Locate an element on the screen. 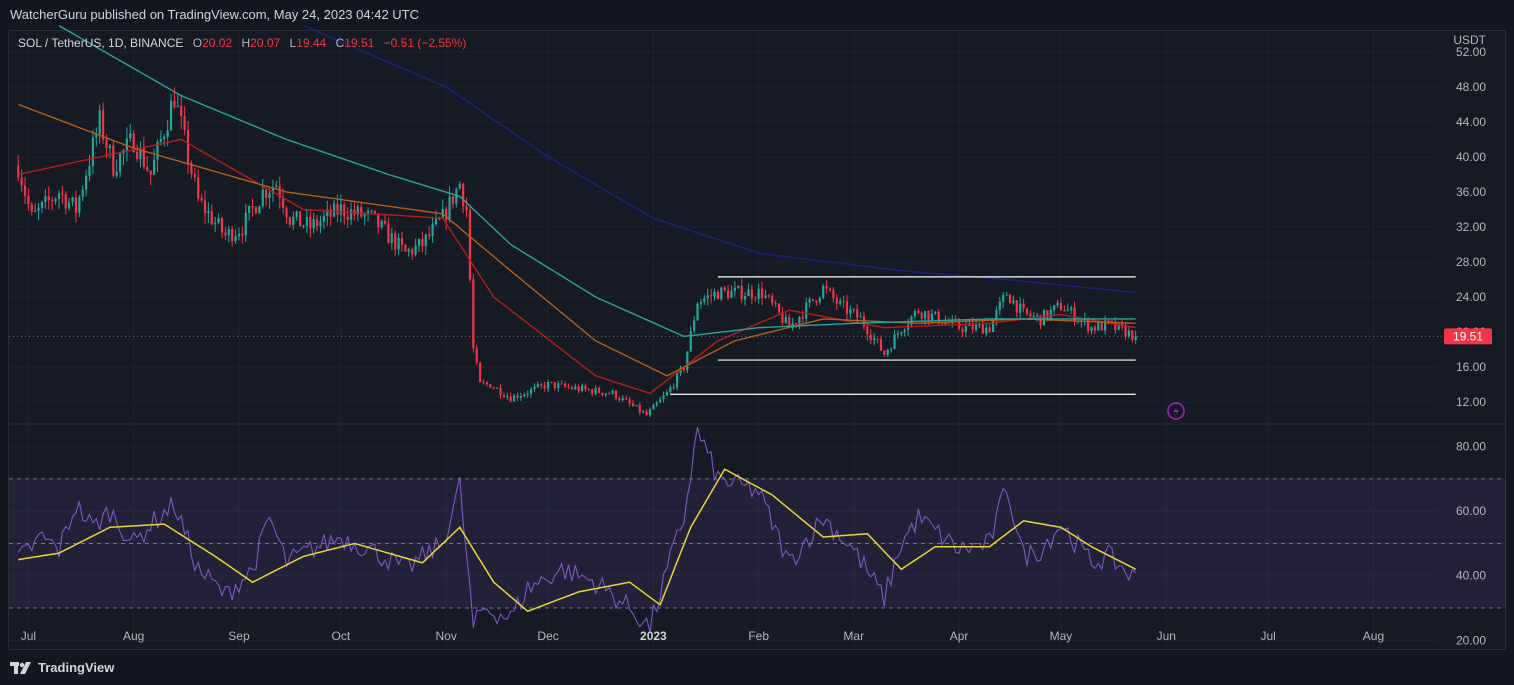 Image resolution: width=1514 pixels, height=685 pixels. change-value: −0.51 (−2.55%) is located at coordinates (425, 43).